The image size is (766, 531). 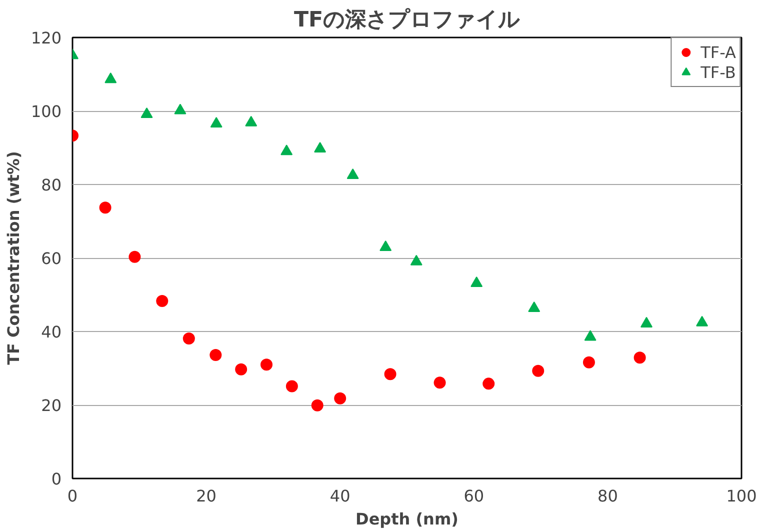 I want to click on y-axis-title: TF Concentration (wt%), so click(x=13, y=258).